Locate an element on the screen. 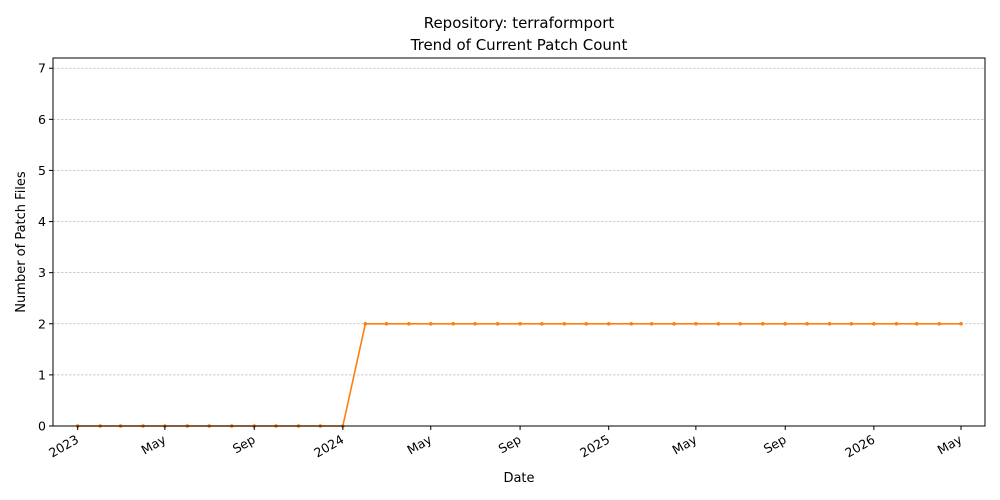  y-tick-label: 1 is located at coordinates (42, 374).